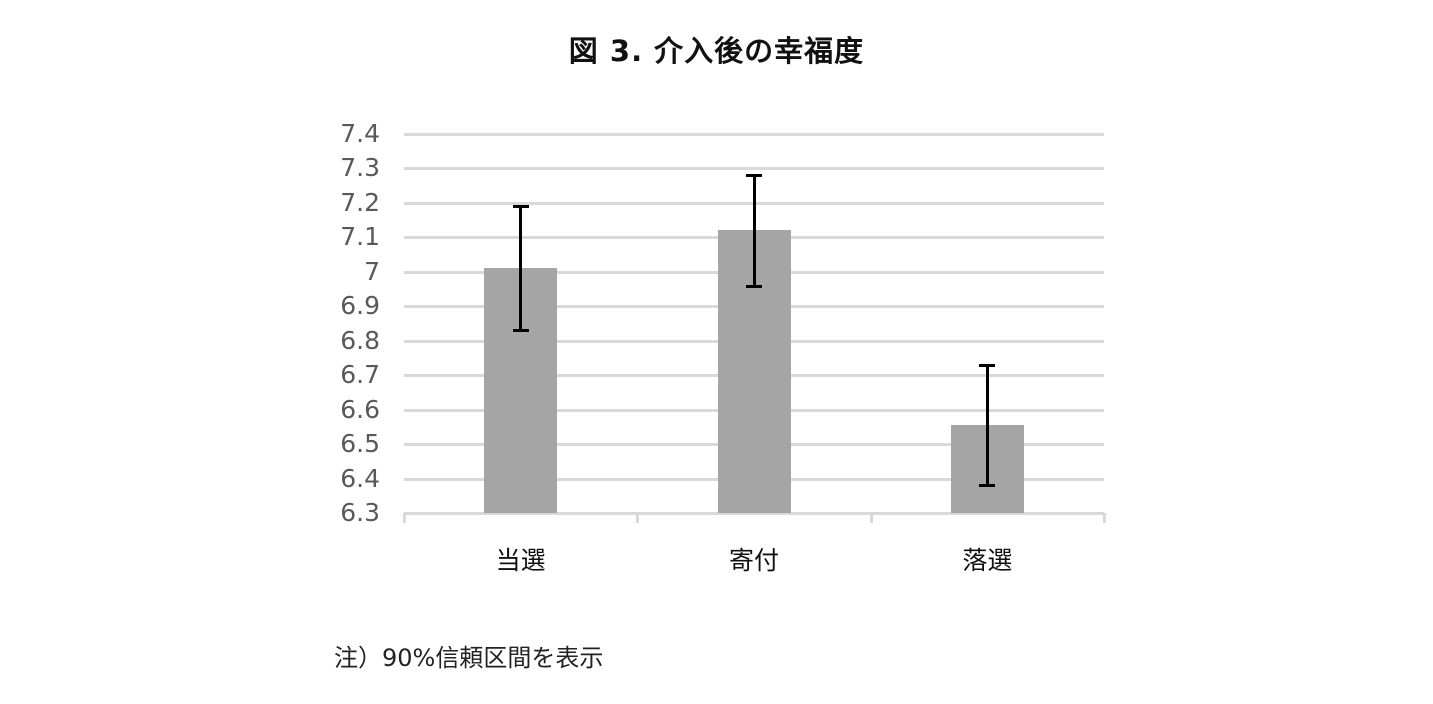  I want to click on x-category-label: 落選, so click(987, 560).